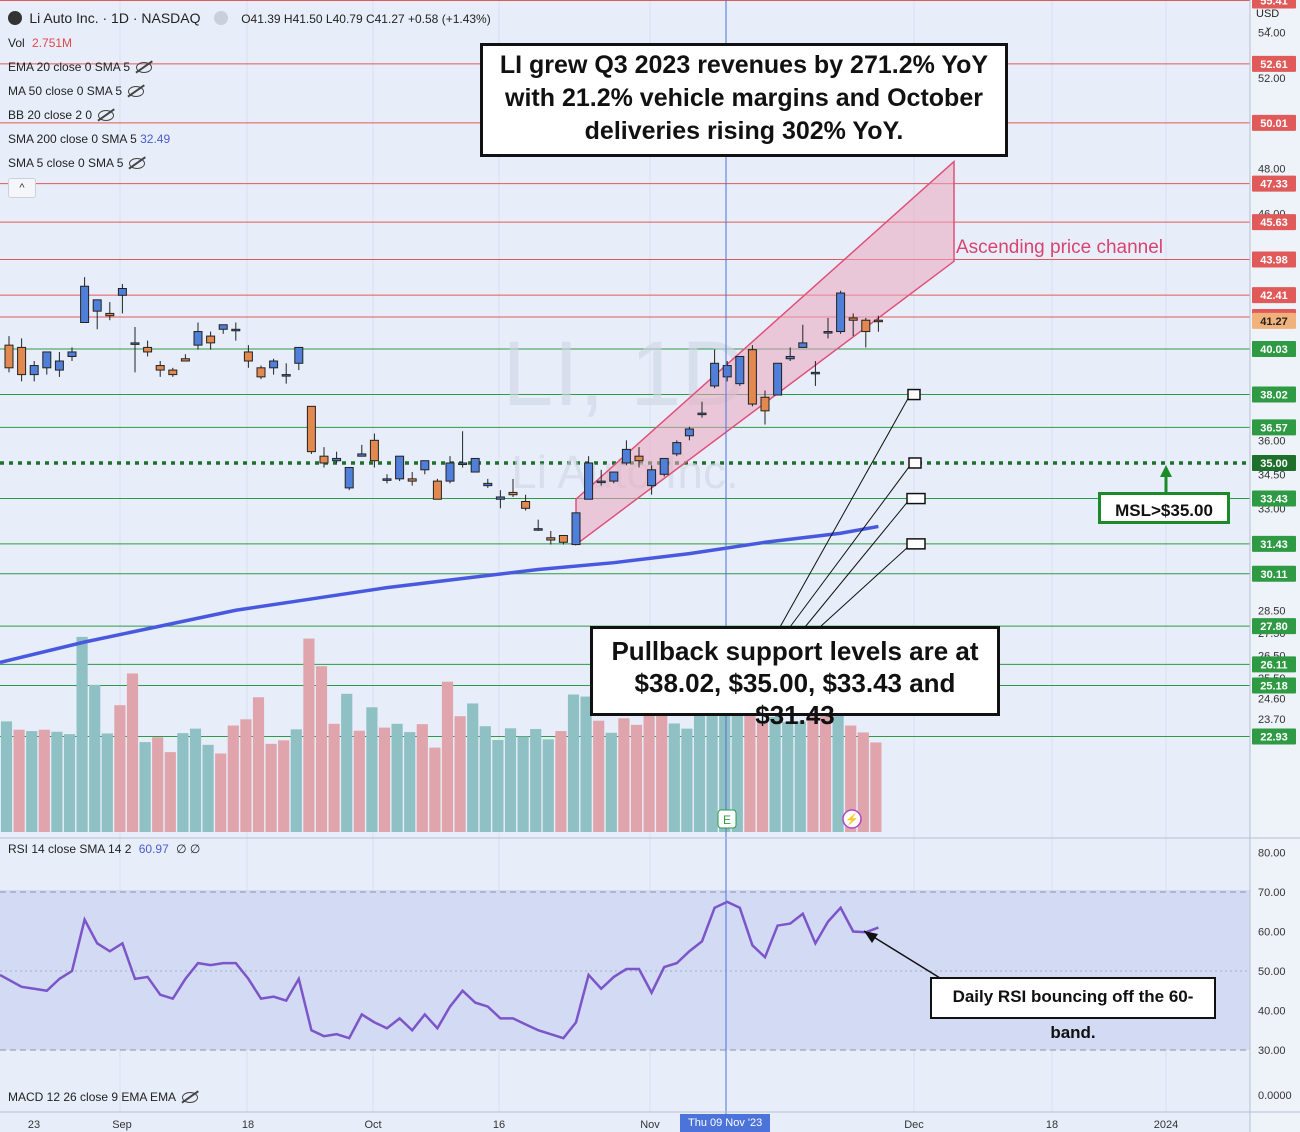 The width and height of the screenshot is (1300, 1132). I want to click on support-tag: 30.11, so click(1274, 575).